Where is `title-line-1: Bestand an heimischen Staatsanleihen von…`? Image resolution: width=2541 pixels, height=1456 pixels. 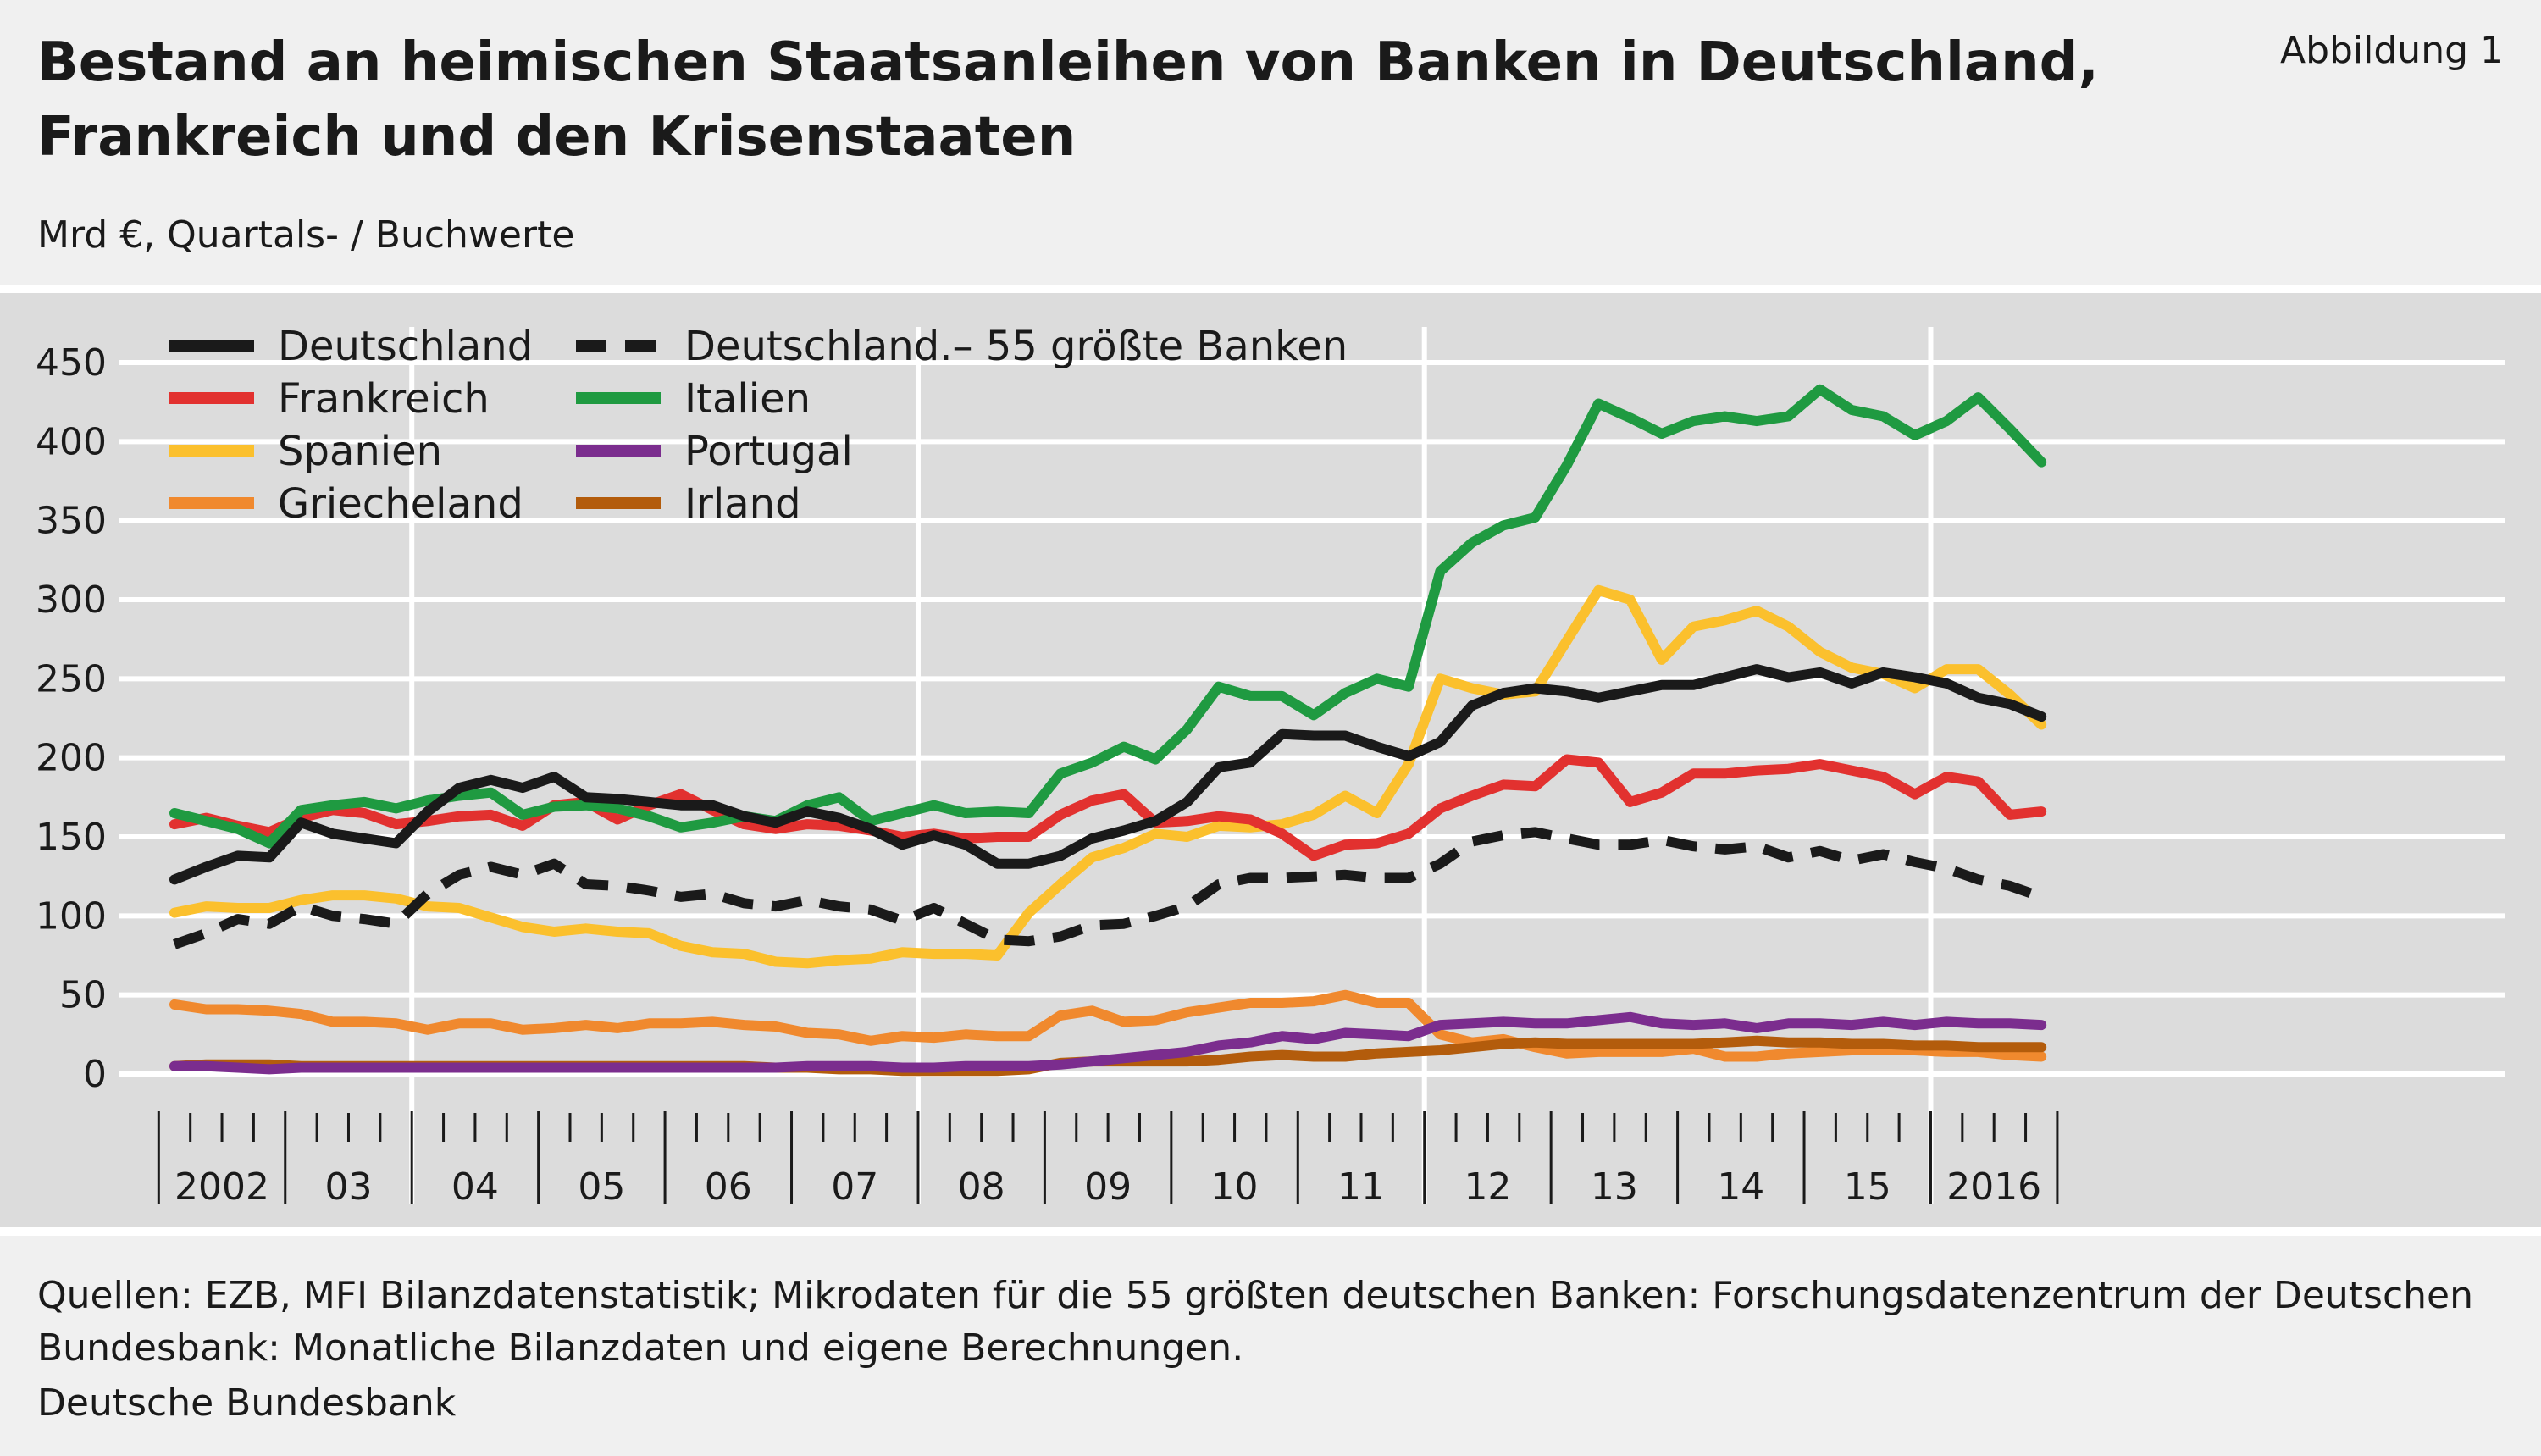 title-line-1: Bestand an heimischen Staatsanleihen von… is located at coordinates (1068, 63).